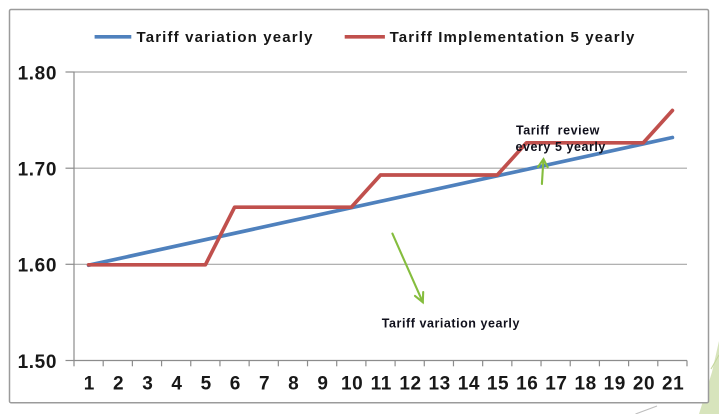 This screenshot has height=414, width=719. I want to click on svg-text: 8, so click(293, 383).